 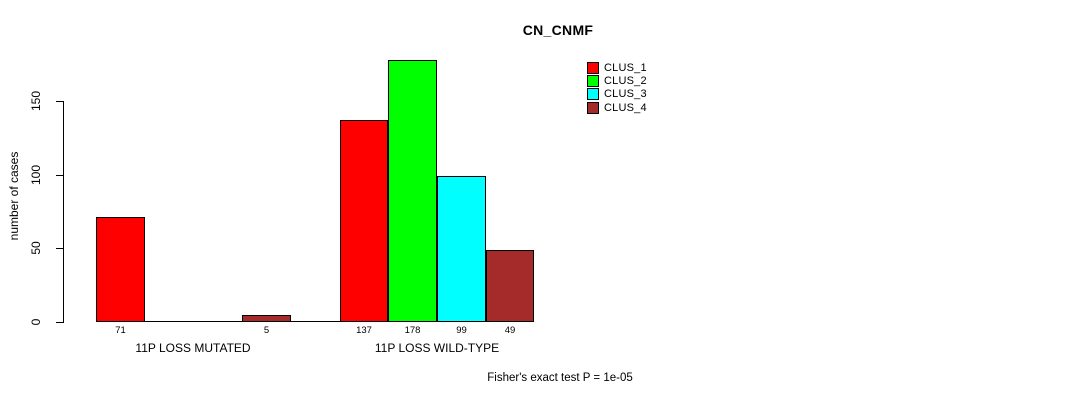 I want to click on bar-clus_4-group2, so click(x=510, y=286).